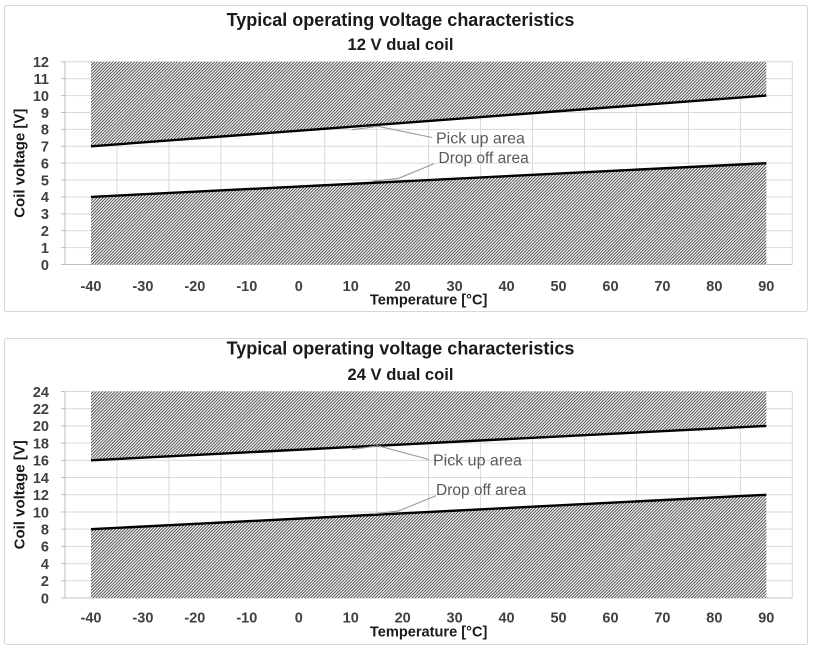 Image resolution: width=814 pixels, height=649 pixels. What do you see at coordinates (45, 215) in the screenshot?
I see `svg-text: 3` at bounding box center [45, 215].